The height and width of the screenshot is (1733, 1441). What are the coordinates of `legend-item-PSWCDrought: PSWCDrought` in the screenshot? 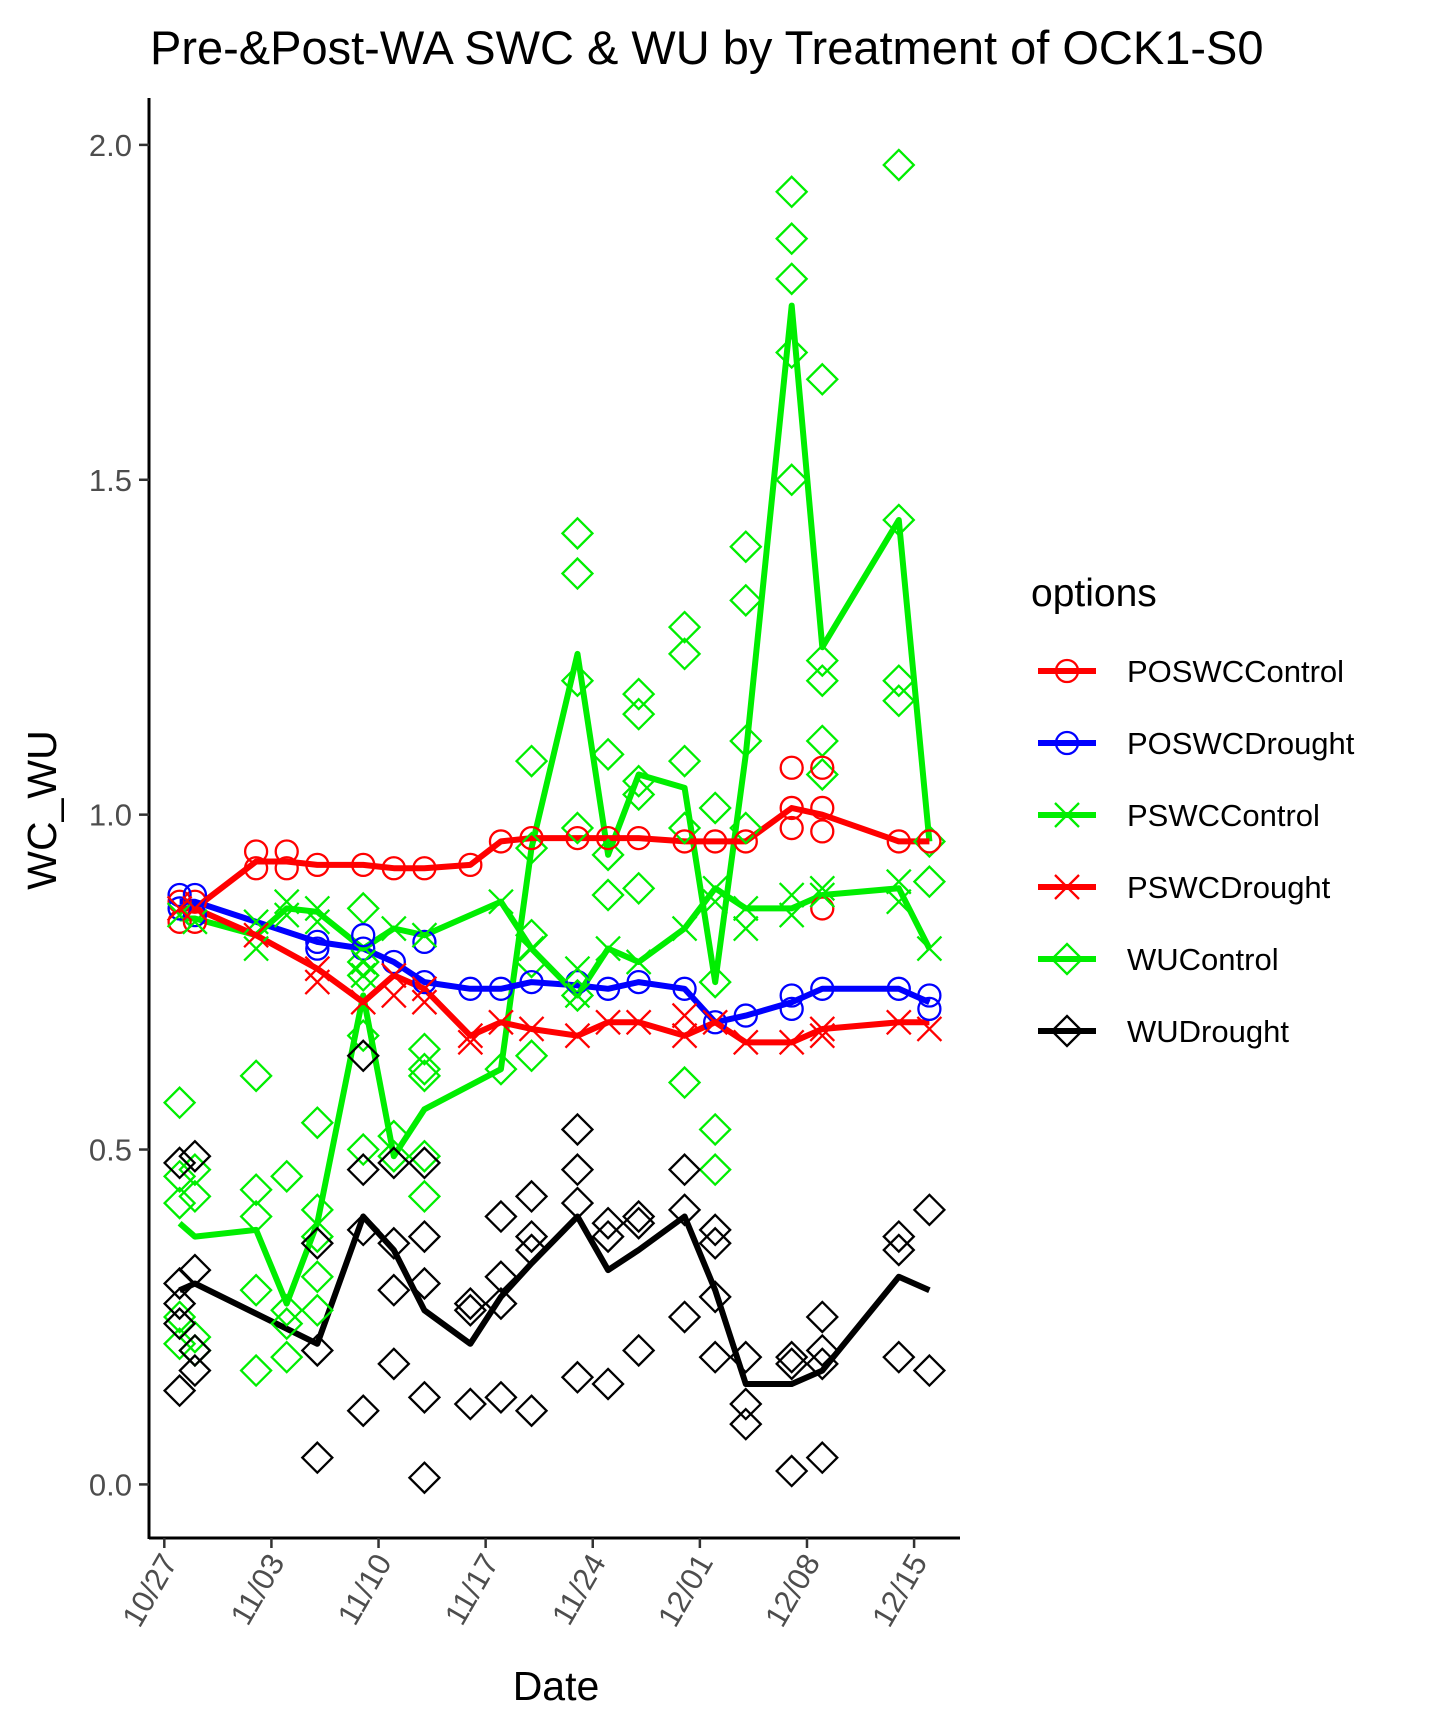 It's located at (1184, 887).